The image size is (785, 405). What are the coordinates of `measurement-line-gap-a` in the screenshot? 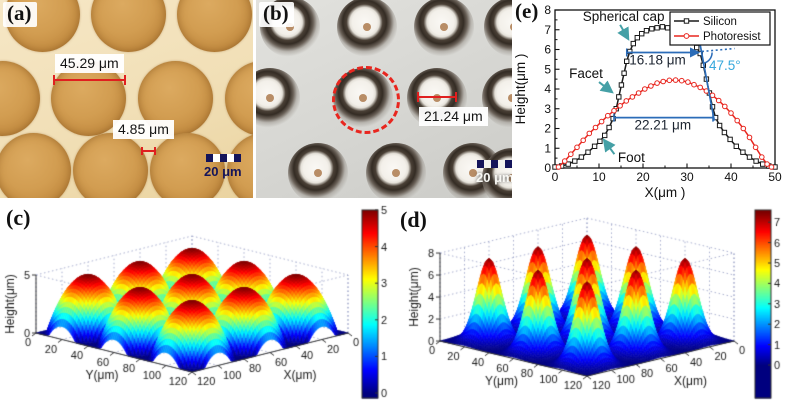 It's located at (148, 151).